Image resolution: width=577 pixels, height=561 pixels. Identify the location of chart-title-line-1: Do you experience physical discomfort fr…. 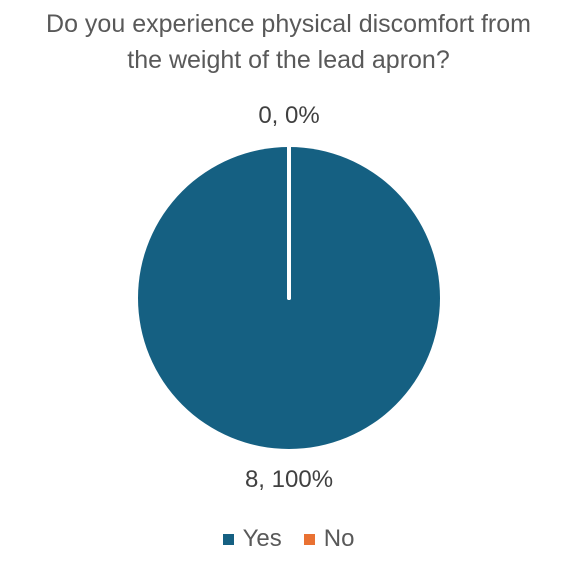
(288, 24).